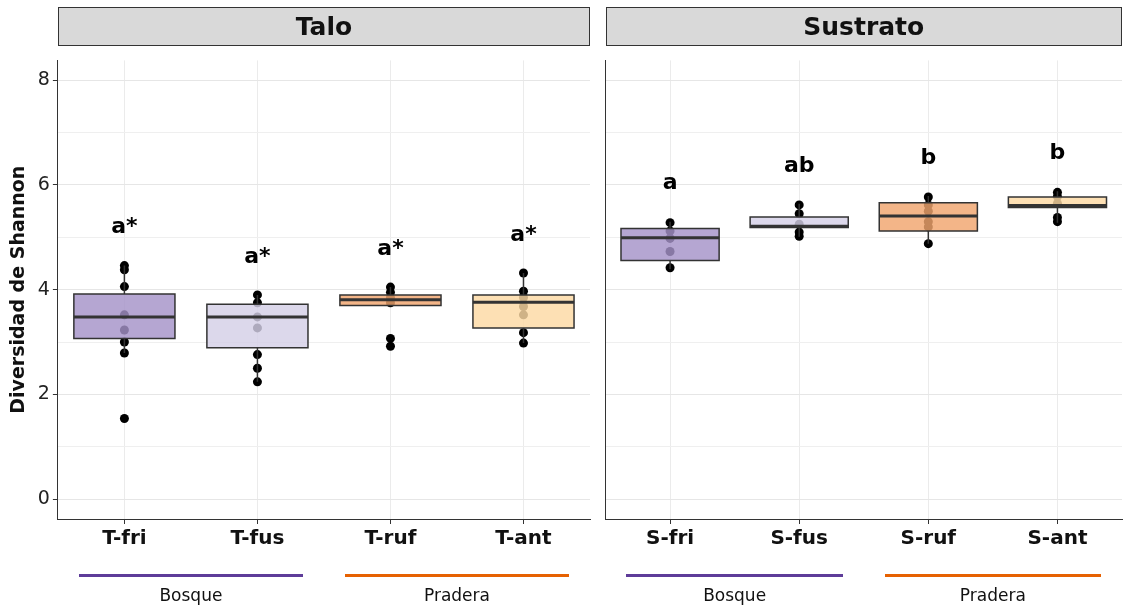 Image resolution: width=1130 pixels, height=611 pixels. Describe the element at coordinates (43, 497) in the screenshot. I see `y-tick-label: 0` at that location.